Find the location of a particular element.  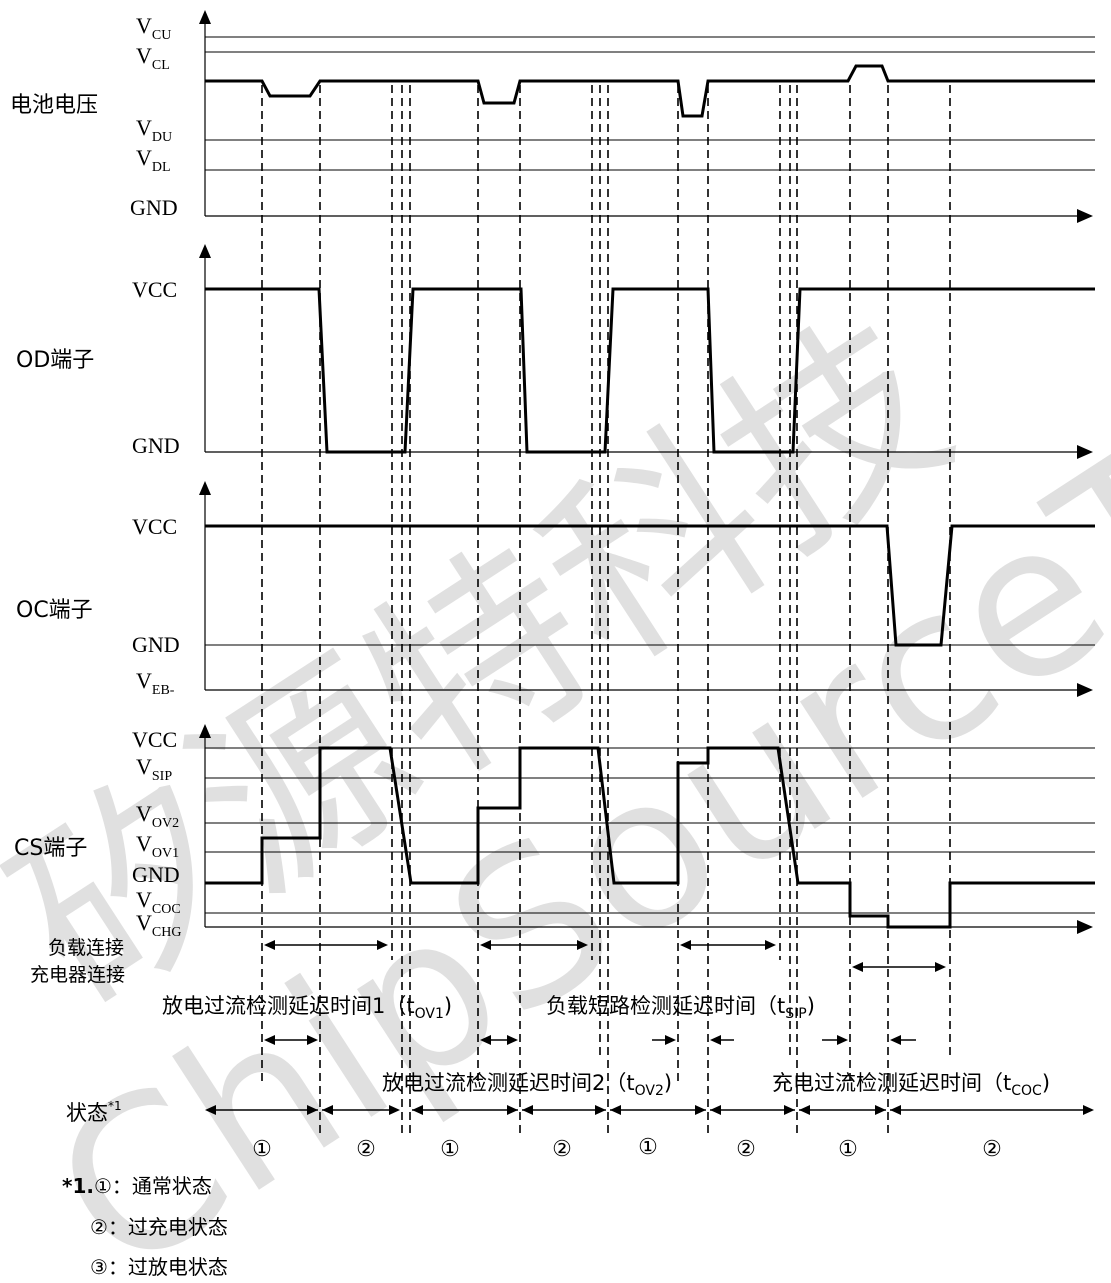

level-label-vdl: VDL is located at coordinates (153, 160).